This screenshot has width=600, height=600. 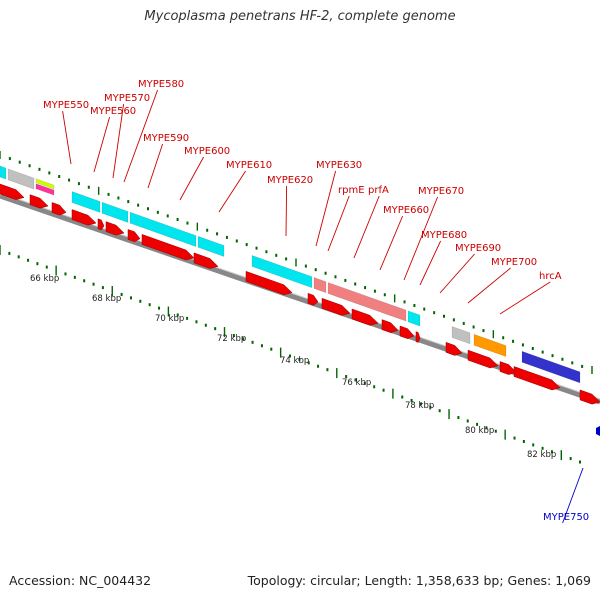 What do you see at coordinates (356, 383) in the screenshot?
I see `scale-label: 76 kbp` at bounding box center [356, 383].